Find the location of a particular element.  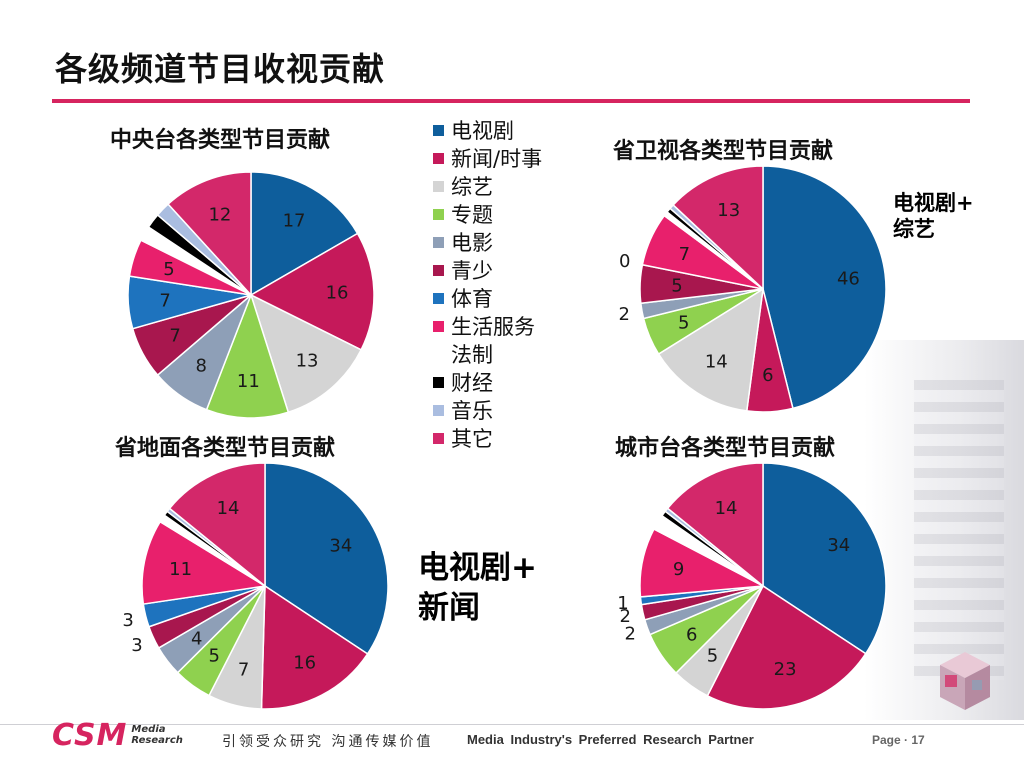

chart-legend: 电视剧 新闻/时事 综艺 专题 电影 青少 体育 生活服务 法制 财经 音乐 其它 is located at coordinates (487, 284).